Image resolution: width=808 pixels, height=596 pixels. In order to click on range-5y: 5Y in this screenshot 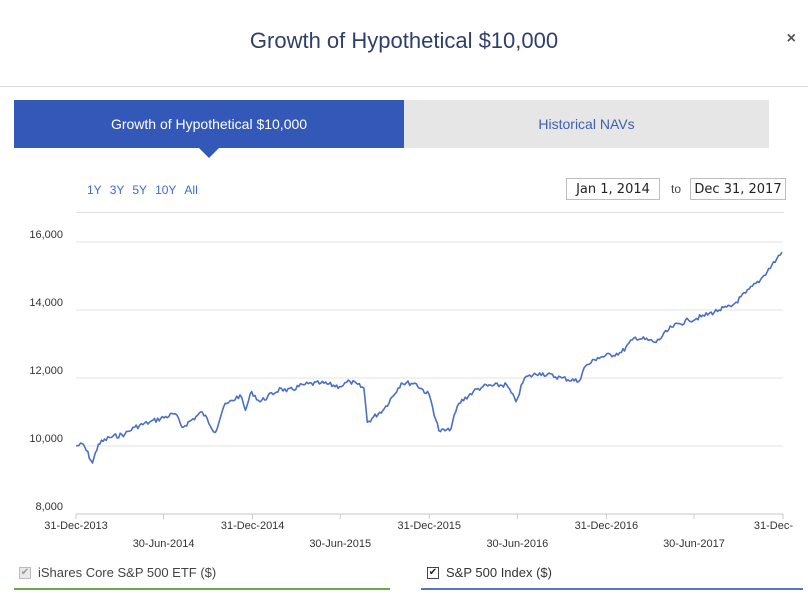, I will do `click(140, 190)`.